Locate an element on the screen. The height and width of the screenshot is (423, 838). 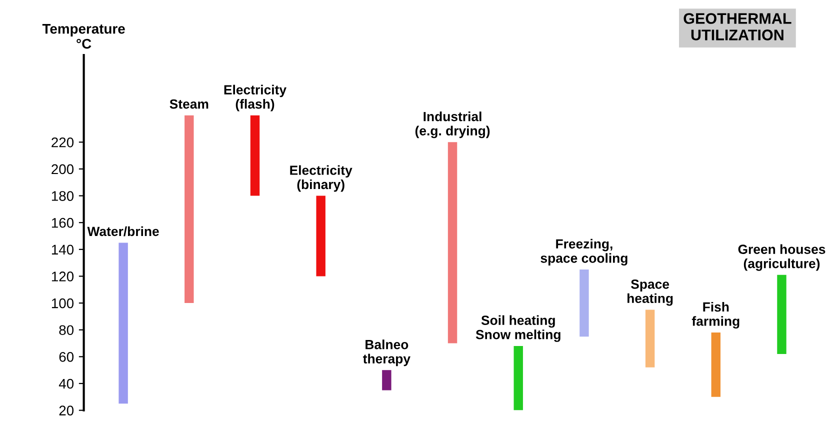
x-tick-label: Industrial (e.g. drying) is located at coordinates (452, 125).